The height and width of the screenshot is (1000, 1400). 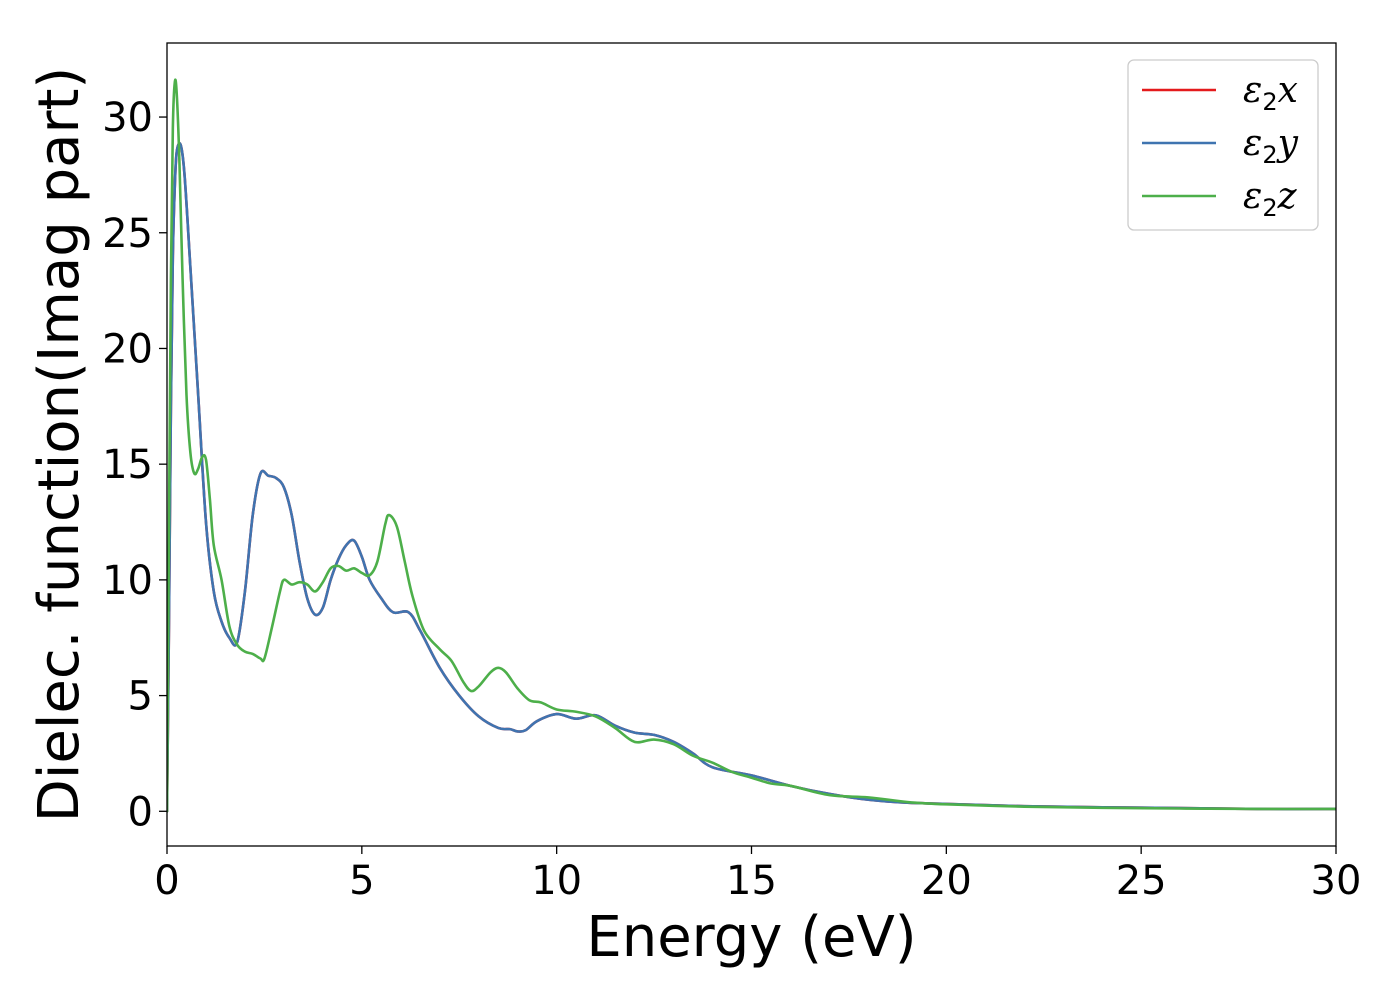 I want to click on x-tick-label: 5, so click(x=361, y=881).